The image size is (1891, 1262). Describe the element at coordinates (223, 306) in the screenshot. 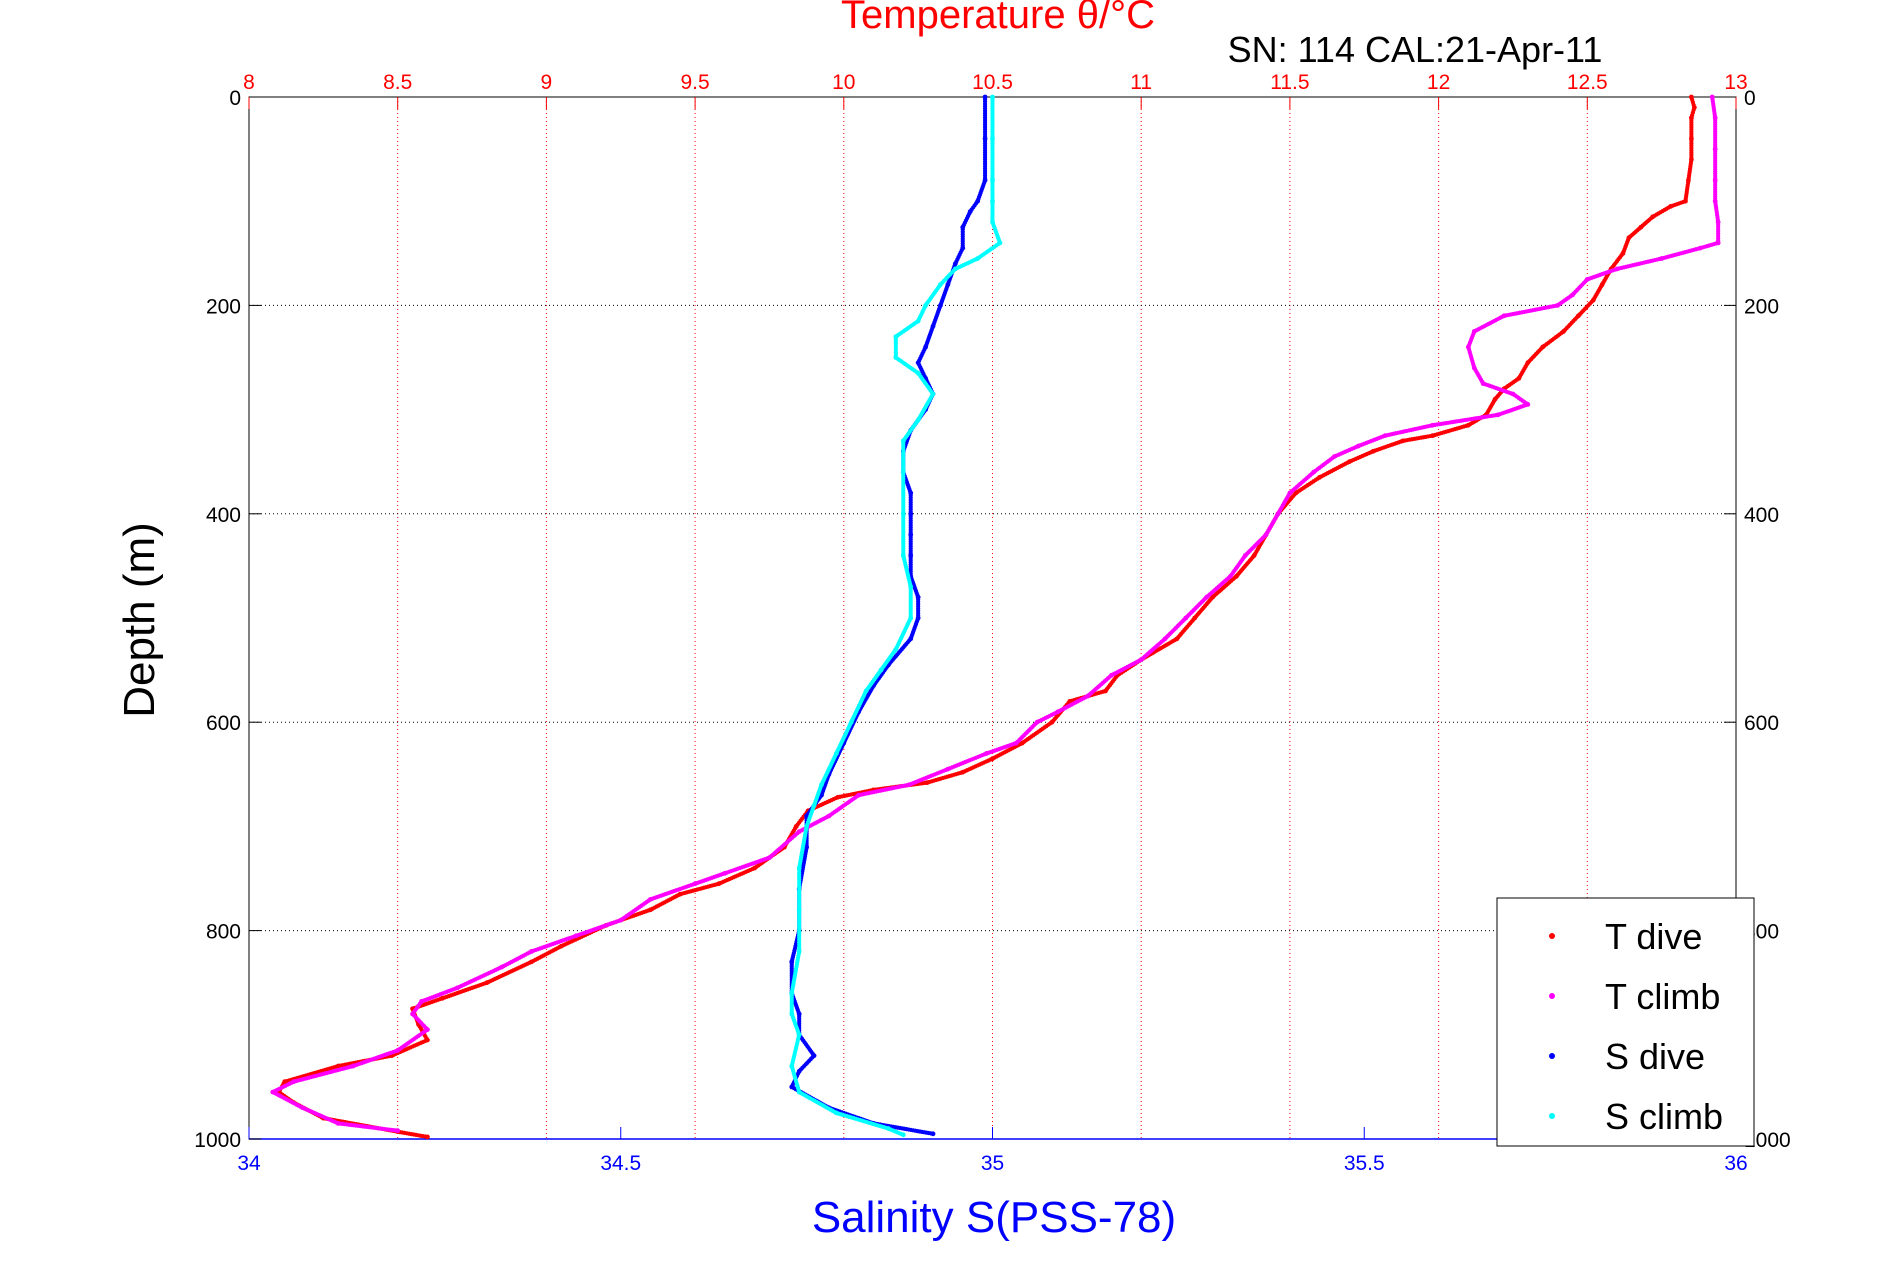

I see `y-tick-label-left: 200` at that location.